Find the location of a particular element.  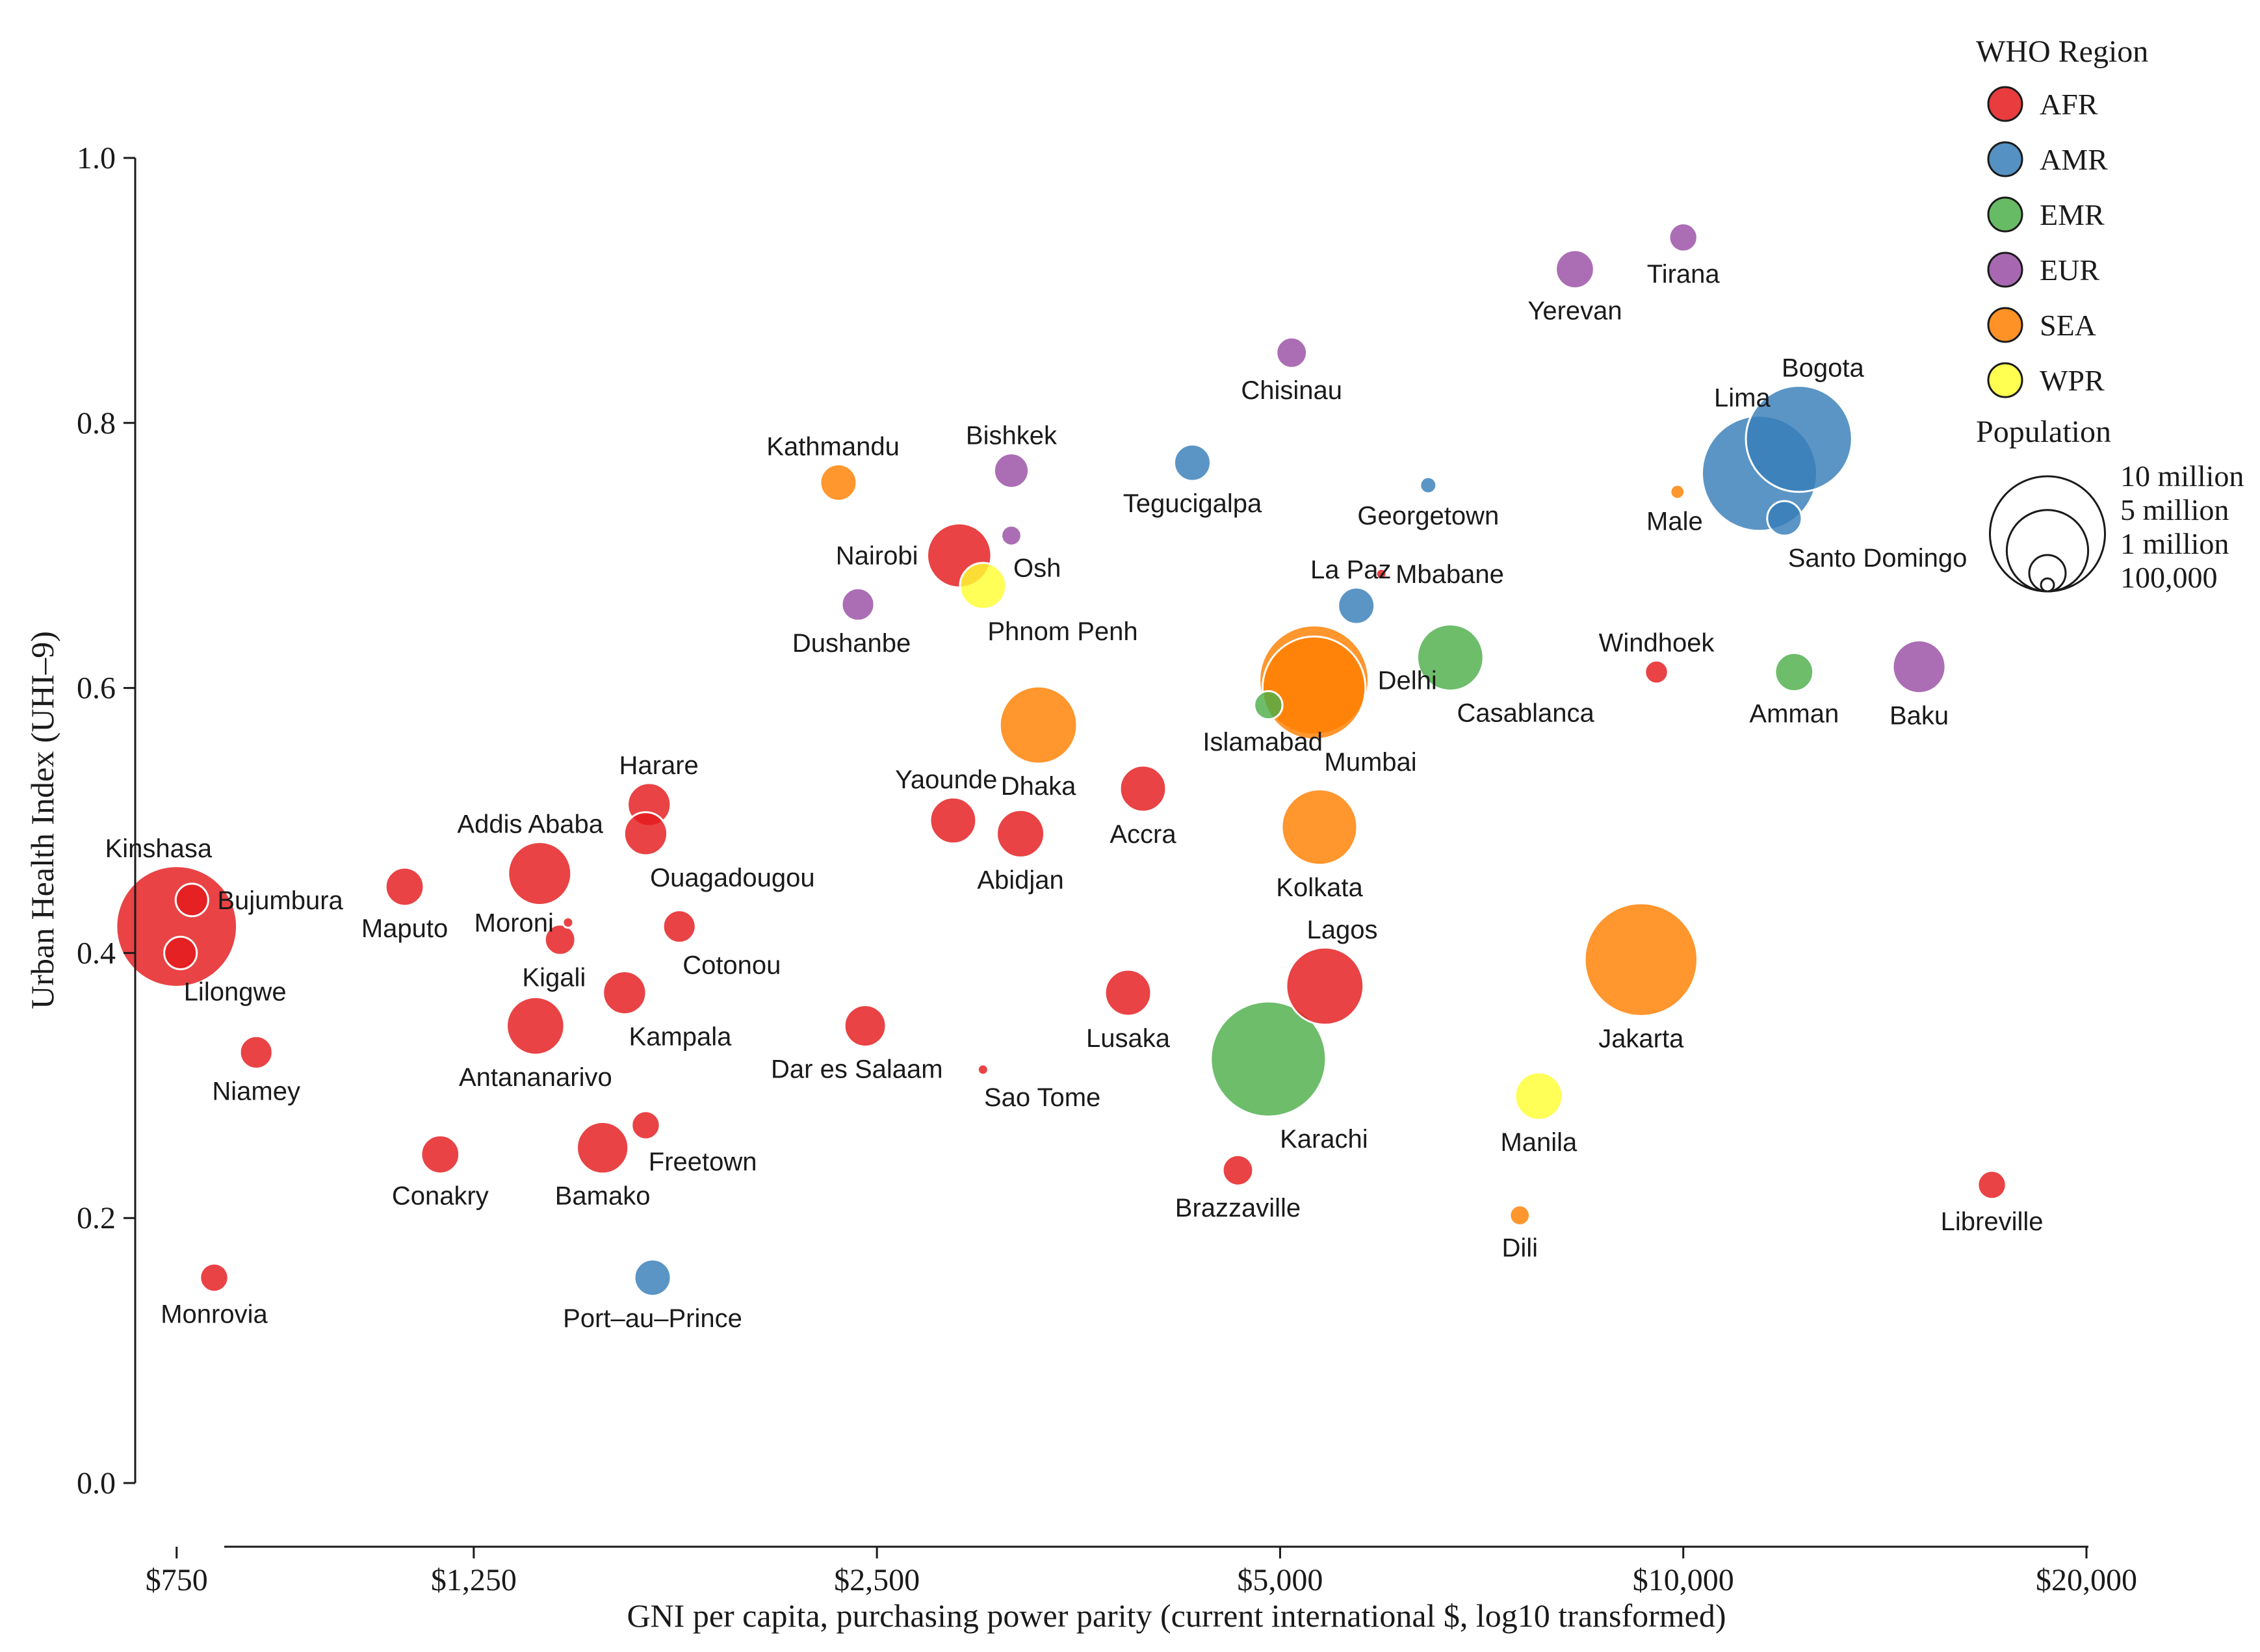

label-yerevan: Yerevan is located at coordinates (1574, 311).